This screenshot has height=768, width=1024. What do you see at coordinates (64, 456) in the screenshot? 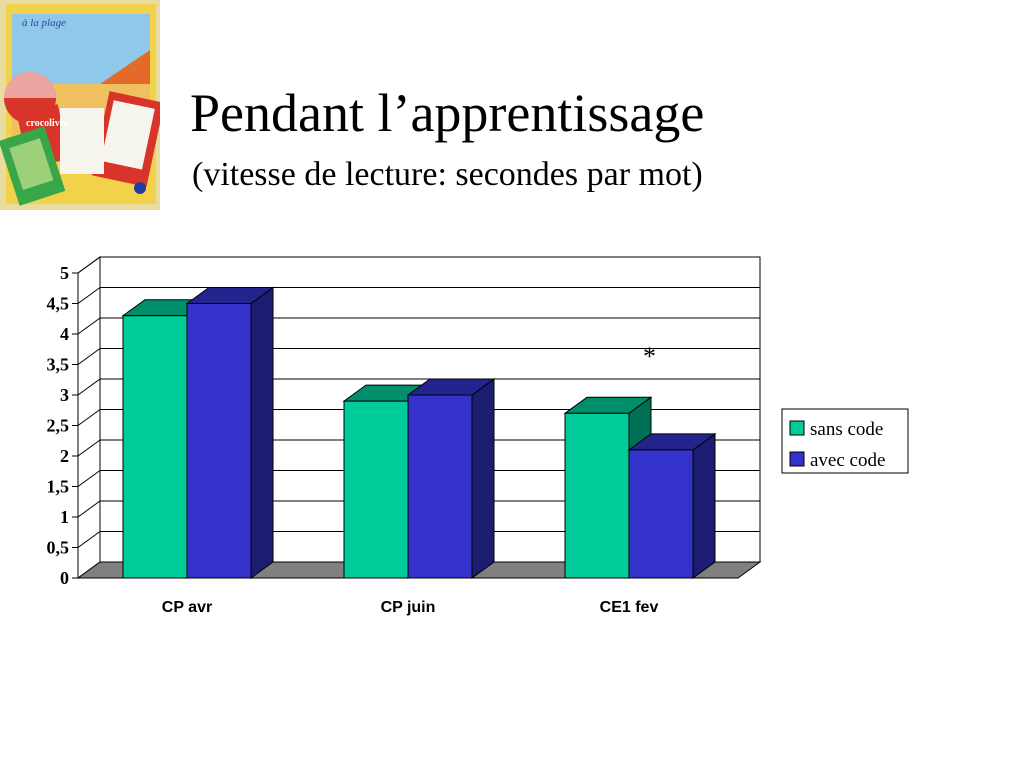
I see `y-tick-label: 2` at bounding box center [64, 456].